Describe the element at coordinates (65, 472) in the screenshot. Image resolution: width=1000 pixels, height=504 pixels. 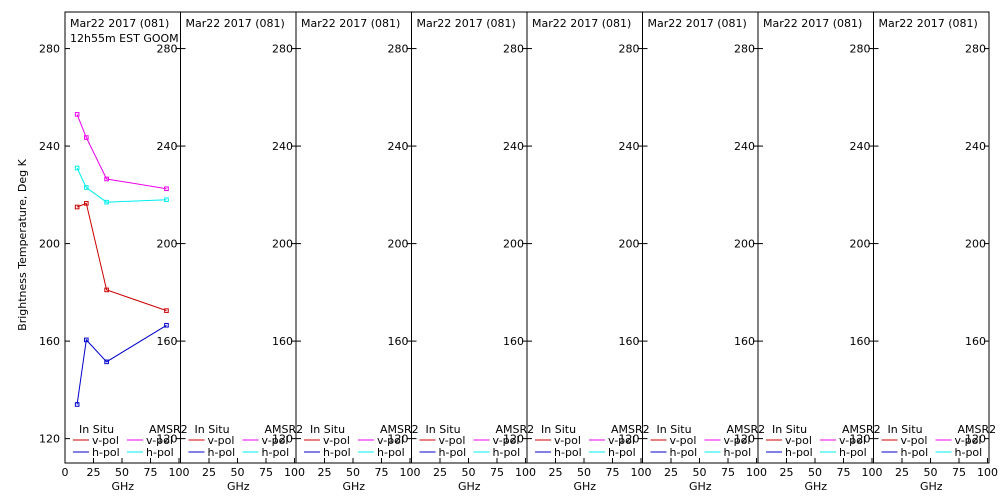
I see `x-tick-label: 0` at that location.